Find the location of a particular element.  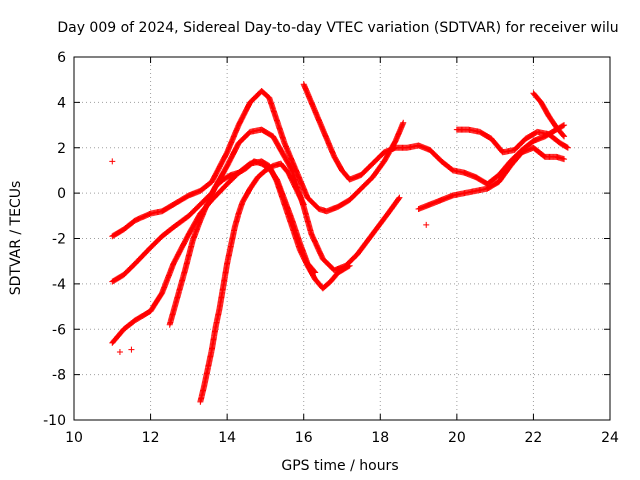

series-track-e is located at coordinates (252, 282).